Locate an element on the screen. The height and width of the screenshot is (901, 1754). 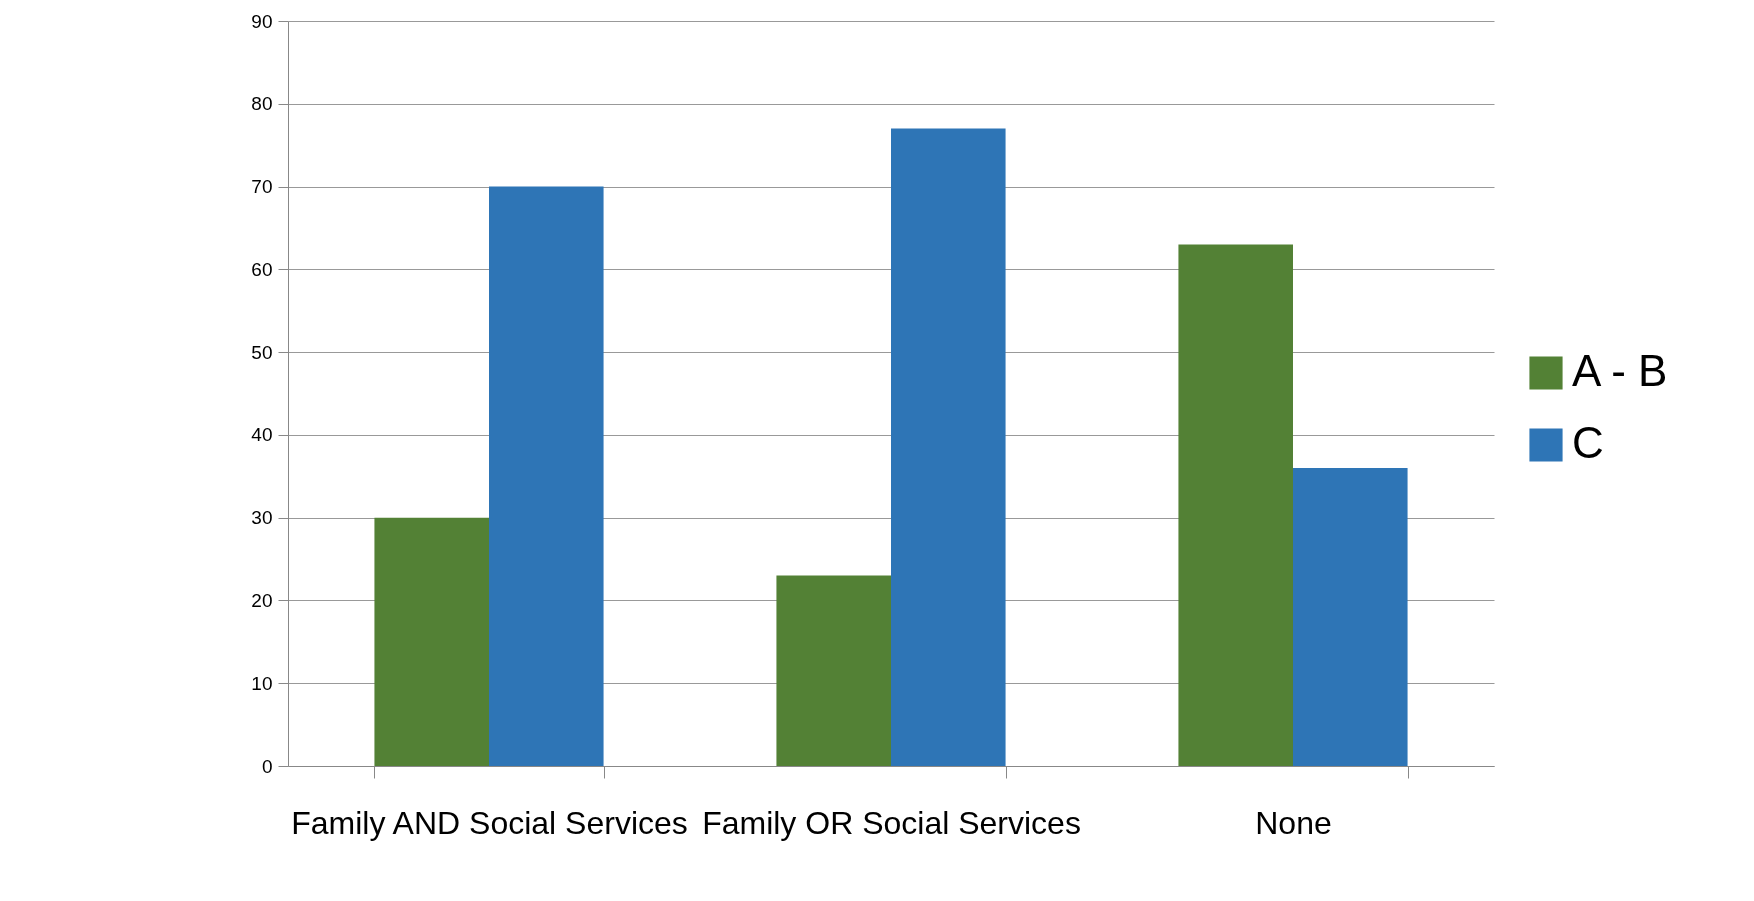
y-tick-label: 60 is located at coordinates (262, 269).